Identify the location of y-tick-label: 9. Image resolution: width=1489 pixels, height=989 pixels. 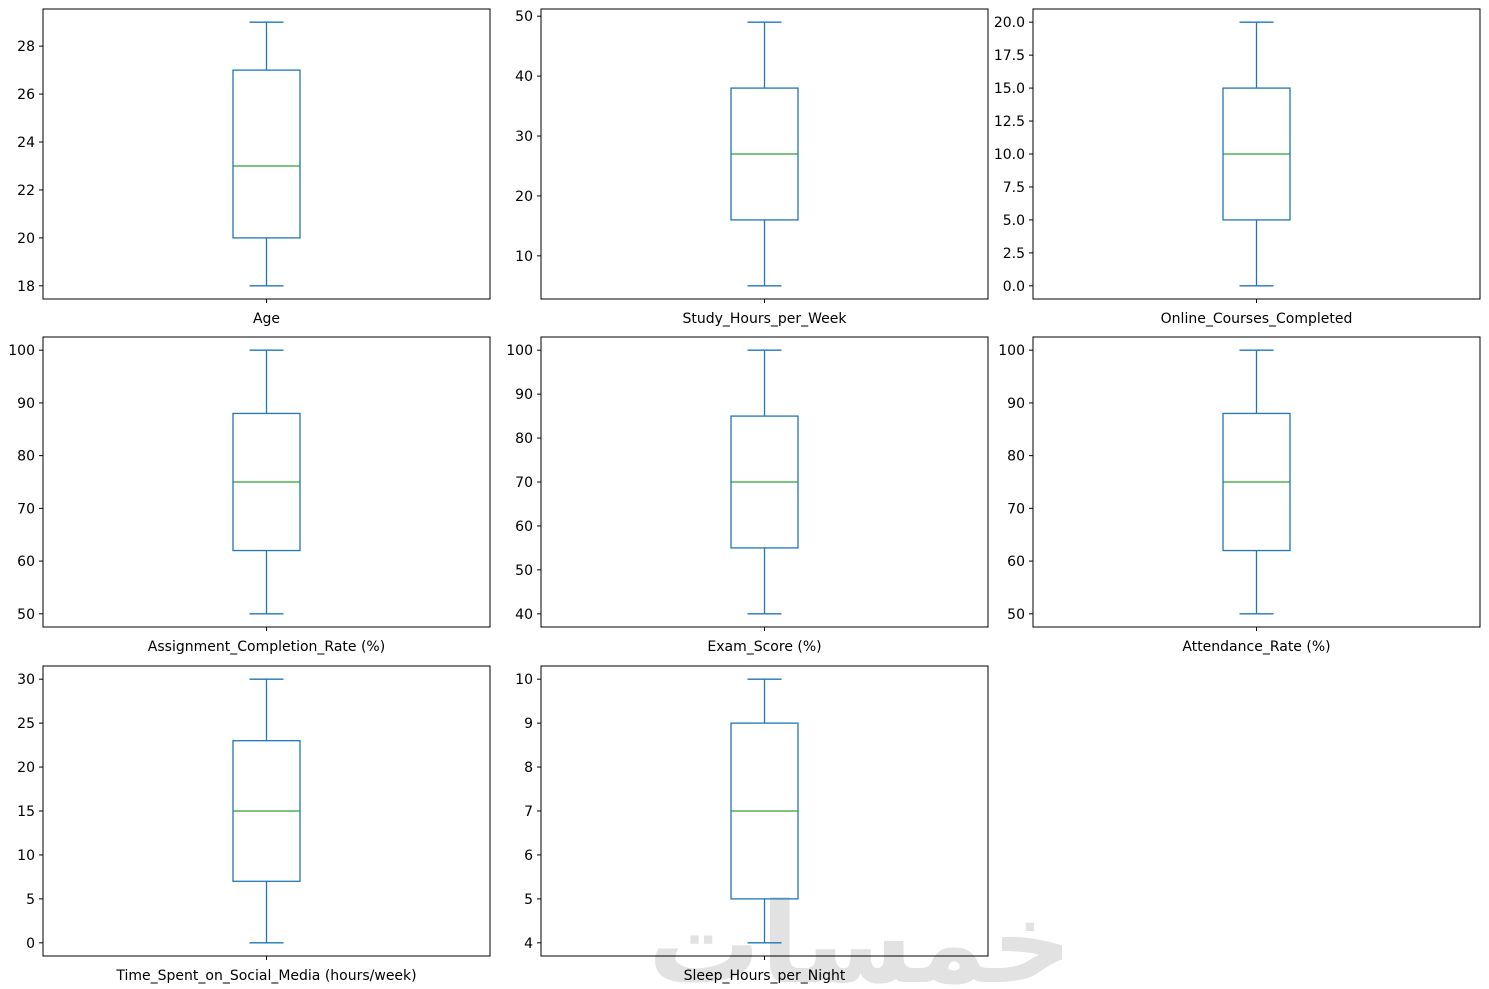
(528, 724).